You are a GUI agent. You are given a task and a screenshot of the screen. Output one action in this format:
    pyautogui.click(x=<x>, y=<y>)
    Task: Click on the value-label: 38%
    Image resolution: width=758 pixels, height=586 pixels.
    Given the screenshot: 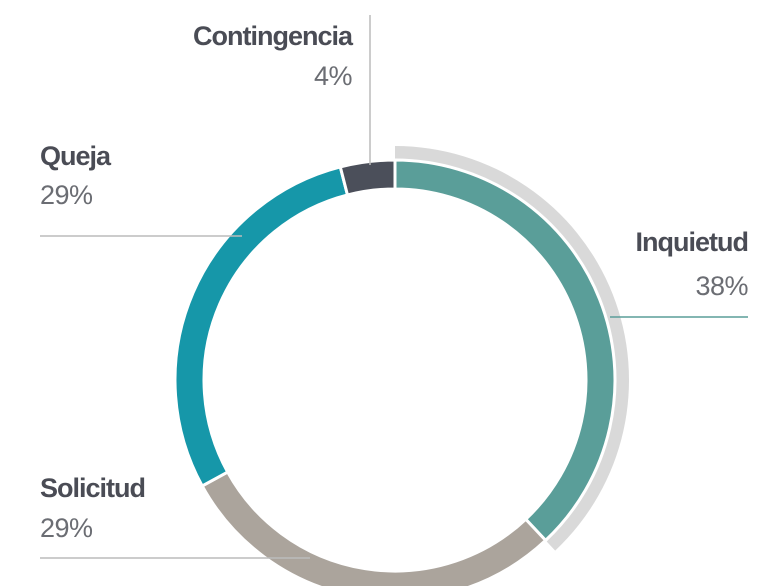 What is the action you would take?
    pyautogui.click(x=721, y=286)
    